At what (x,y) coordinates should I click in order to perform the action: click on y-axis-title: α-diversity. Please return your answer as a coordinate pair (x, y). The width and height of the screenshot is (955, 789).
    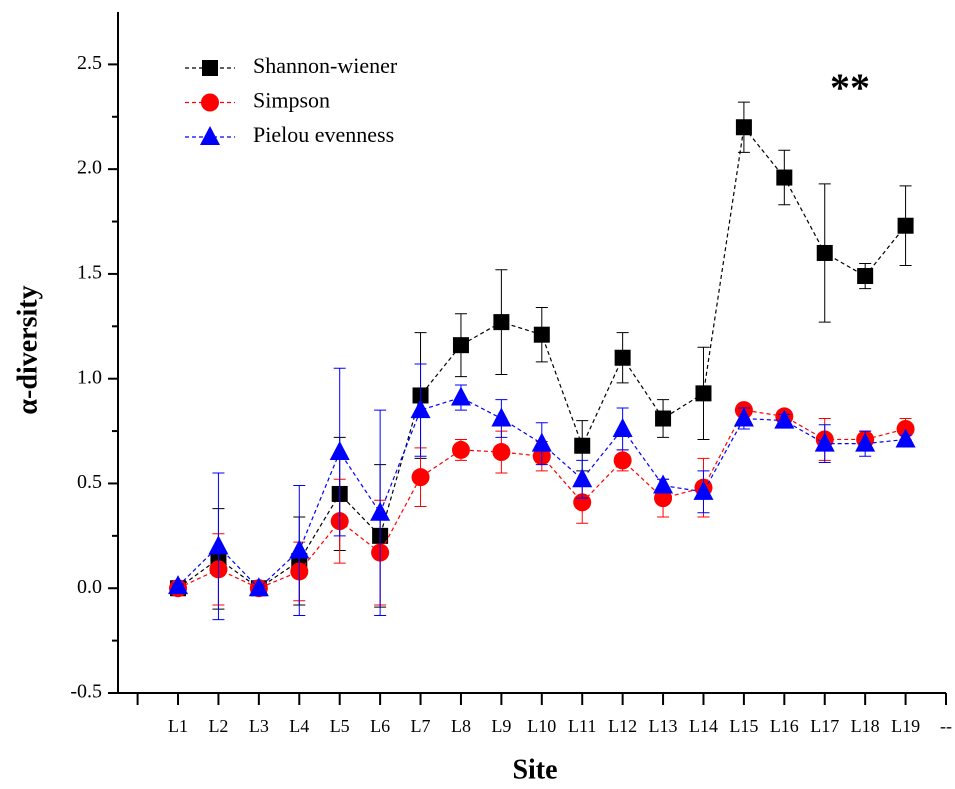
    Looking at the image, I should click on (27, 349).